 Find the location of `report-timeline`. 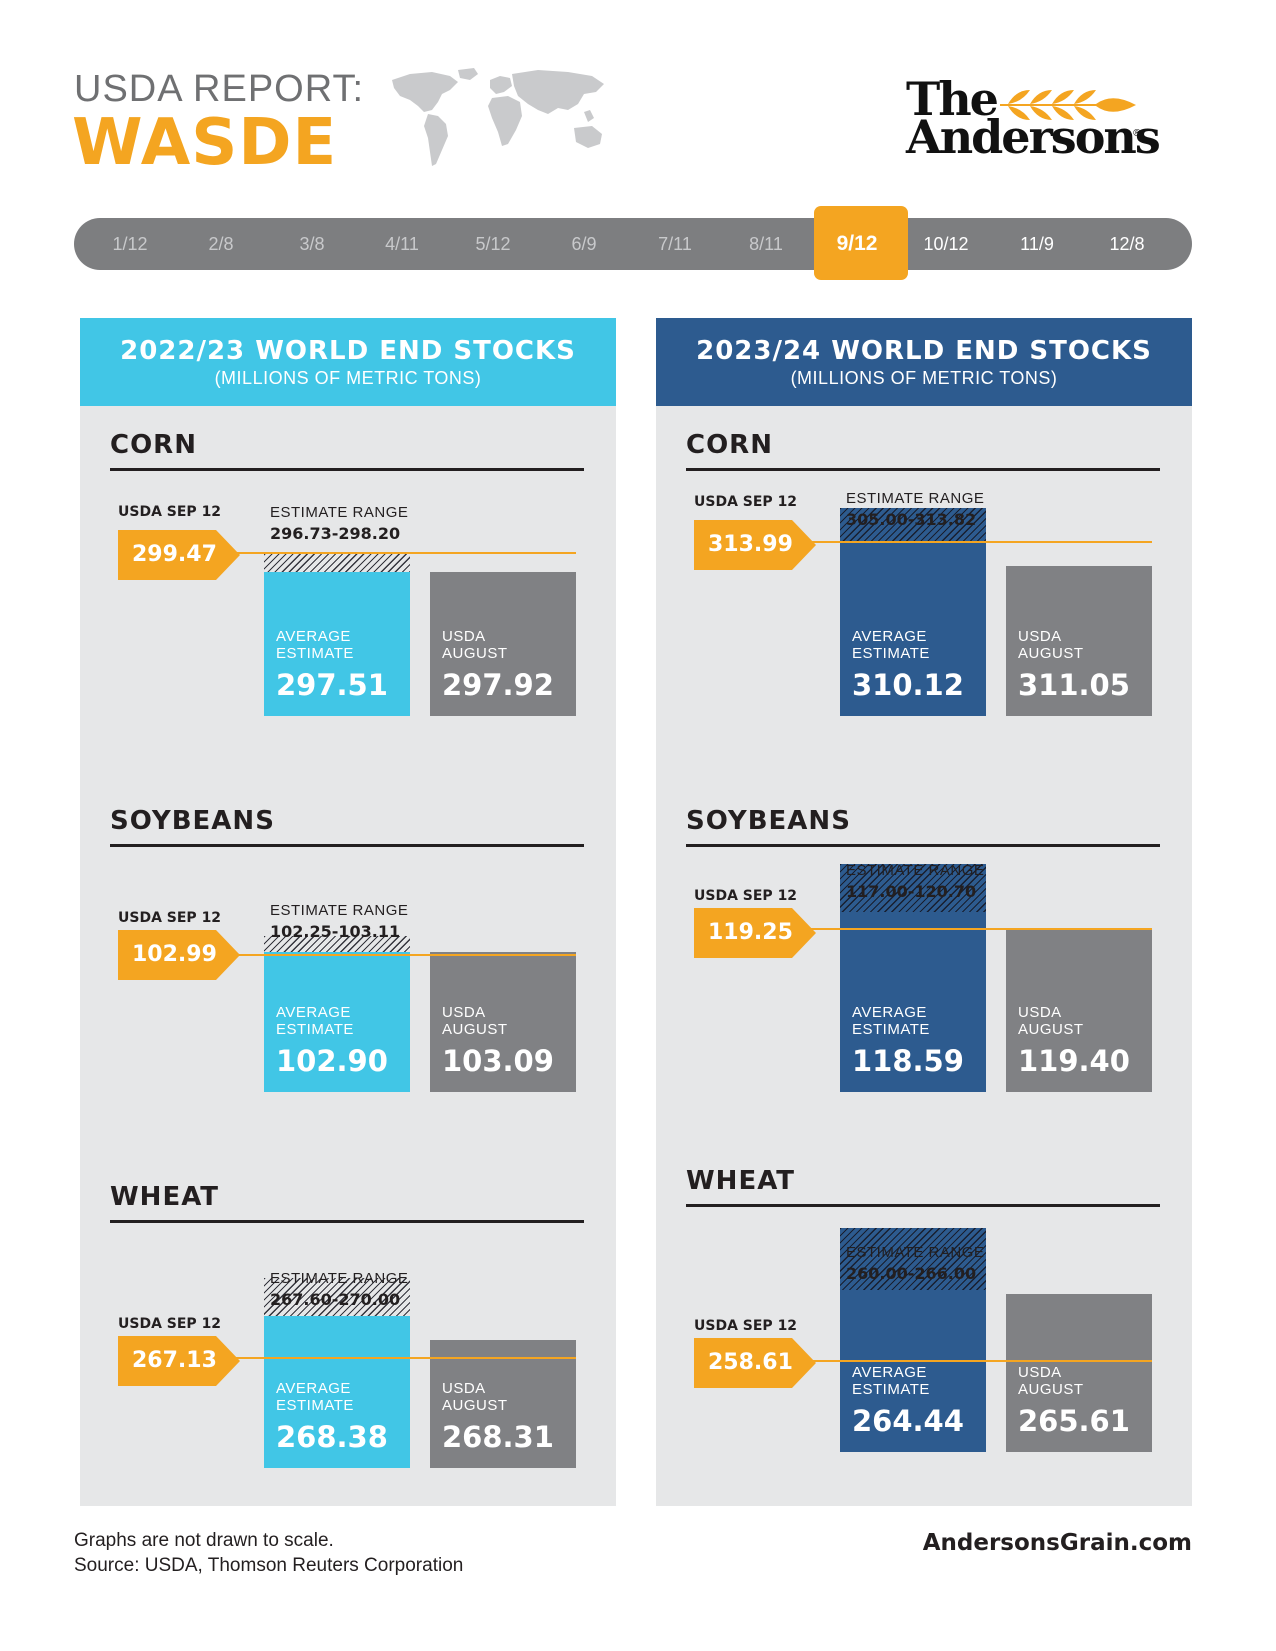

report-timeline is located at coordinates (633, 244).